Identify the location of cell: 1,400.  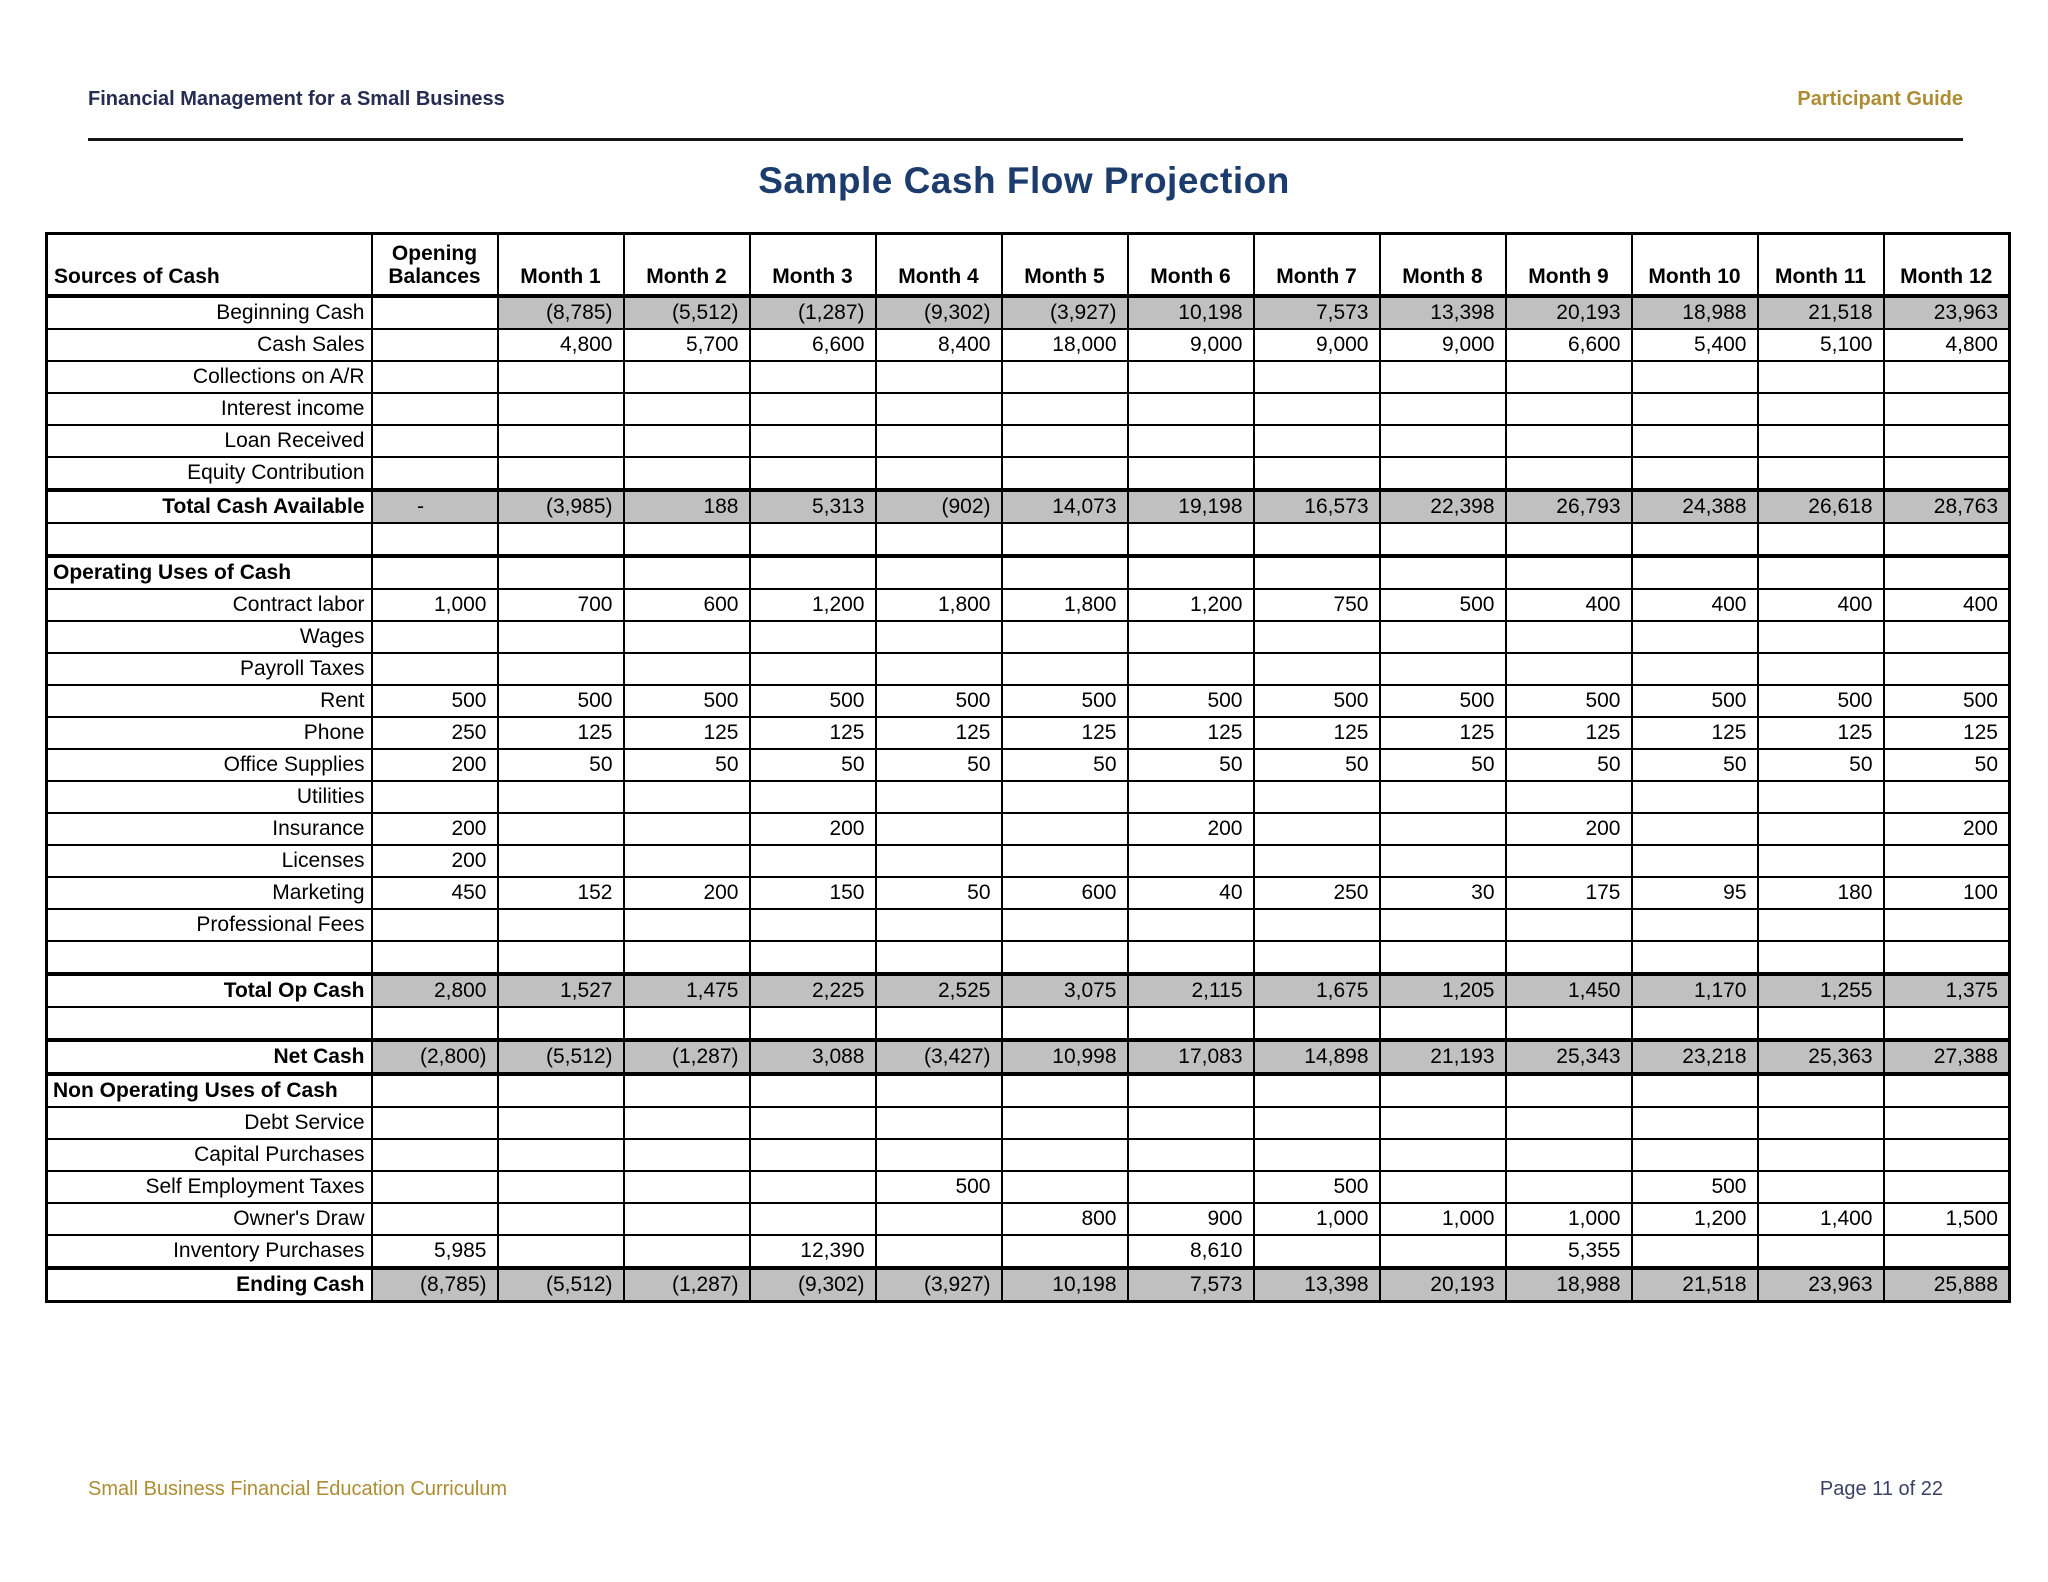
(1820, 1219).